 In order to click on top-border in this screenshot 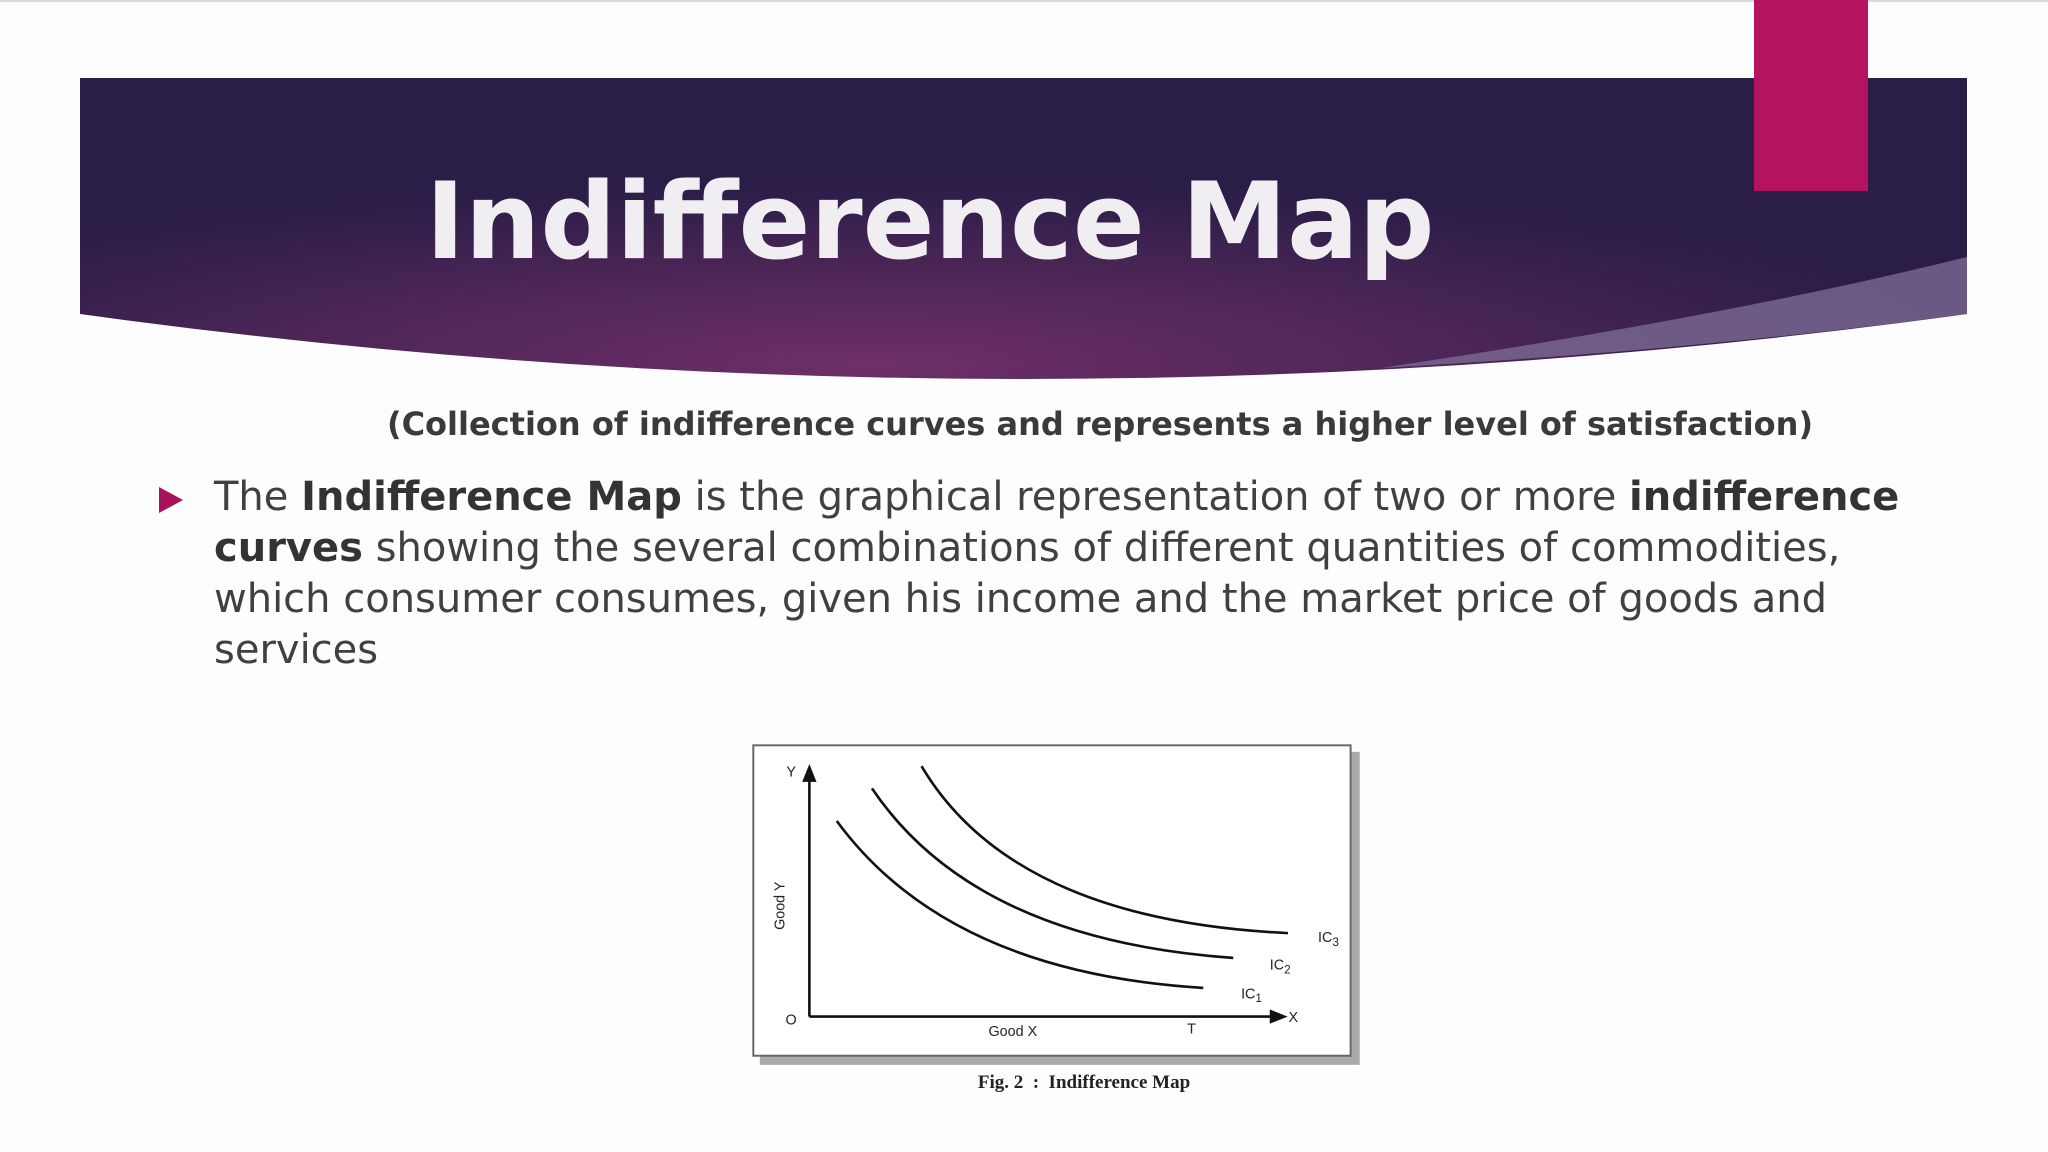, I will do `click(1024, 1)`.